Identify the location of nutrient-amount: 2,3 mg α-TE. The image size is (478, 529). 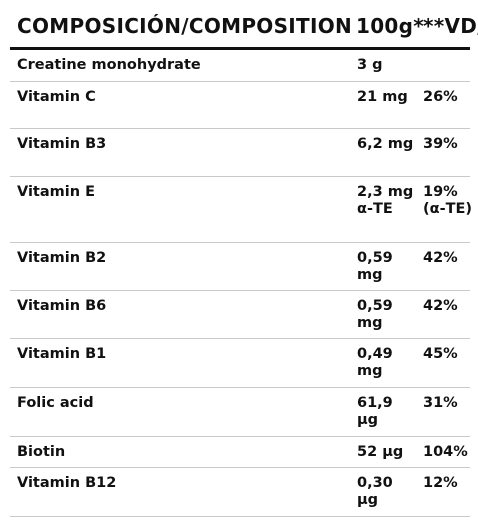
(385, 200).